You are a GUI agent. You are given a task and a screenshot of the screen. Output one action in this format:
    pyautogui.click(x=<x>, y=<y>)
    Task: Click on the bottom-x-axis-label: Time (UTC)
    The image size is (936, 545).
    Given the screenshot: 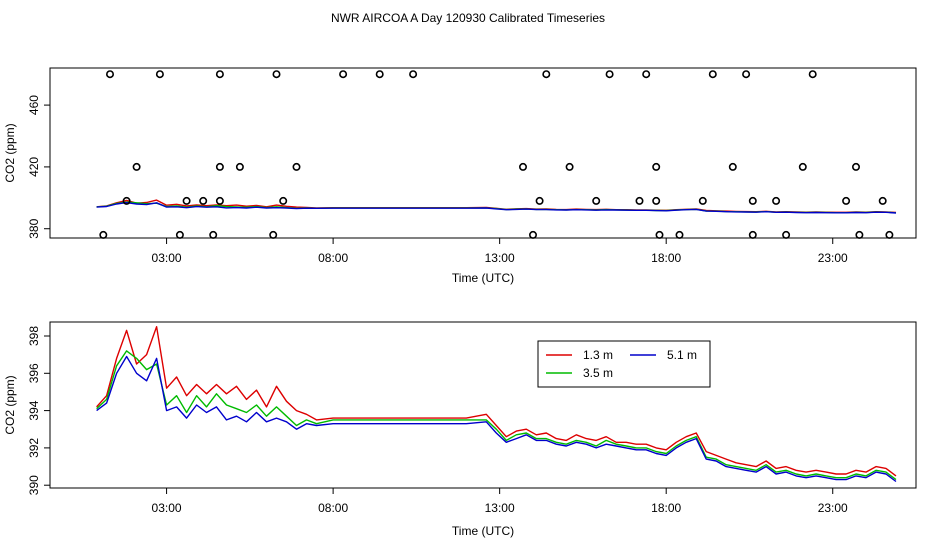 What is the action you would take?
    pyautogui.click(x=483, y=531)
    